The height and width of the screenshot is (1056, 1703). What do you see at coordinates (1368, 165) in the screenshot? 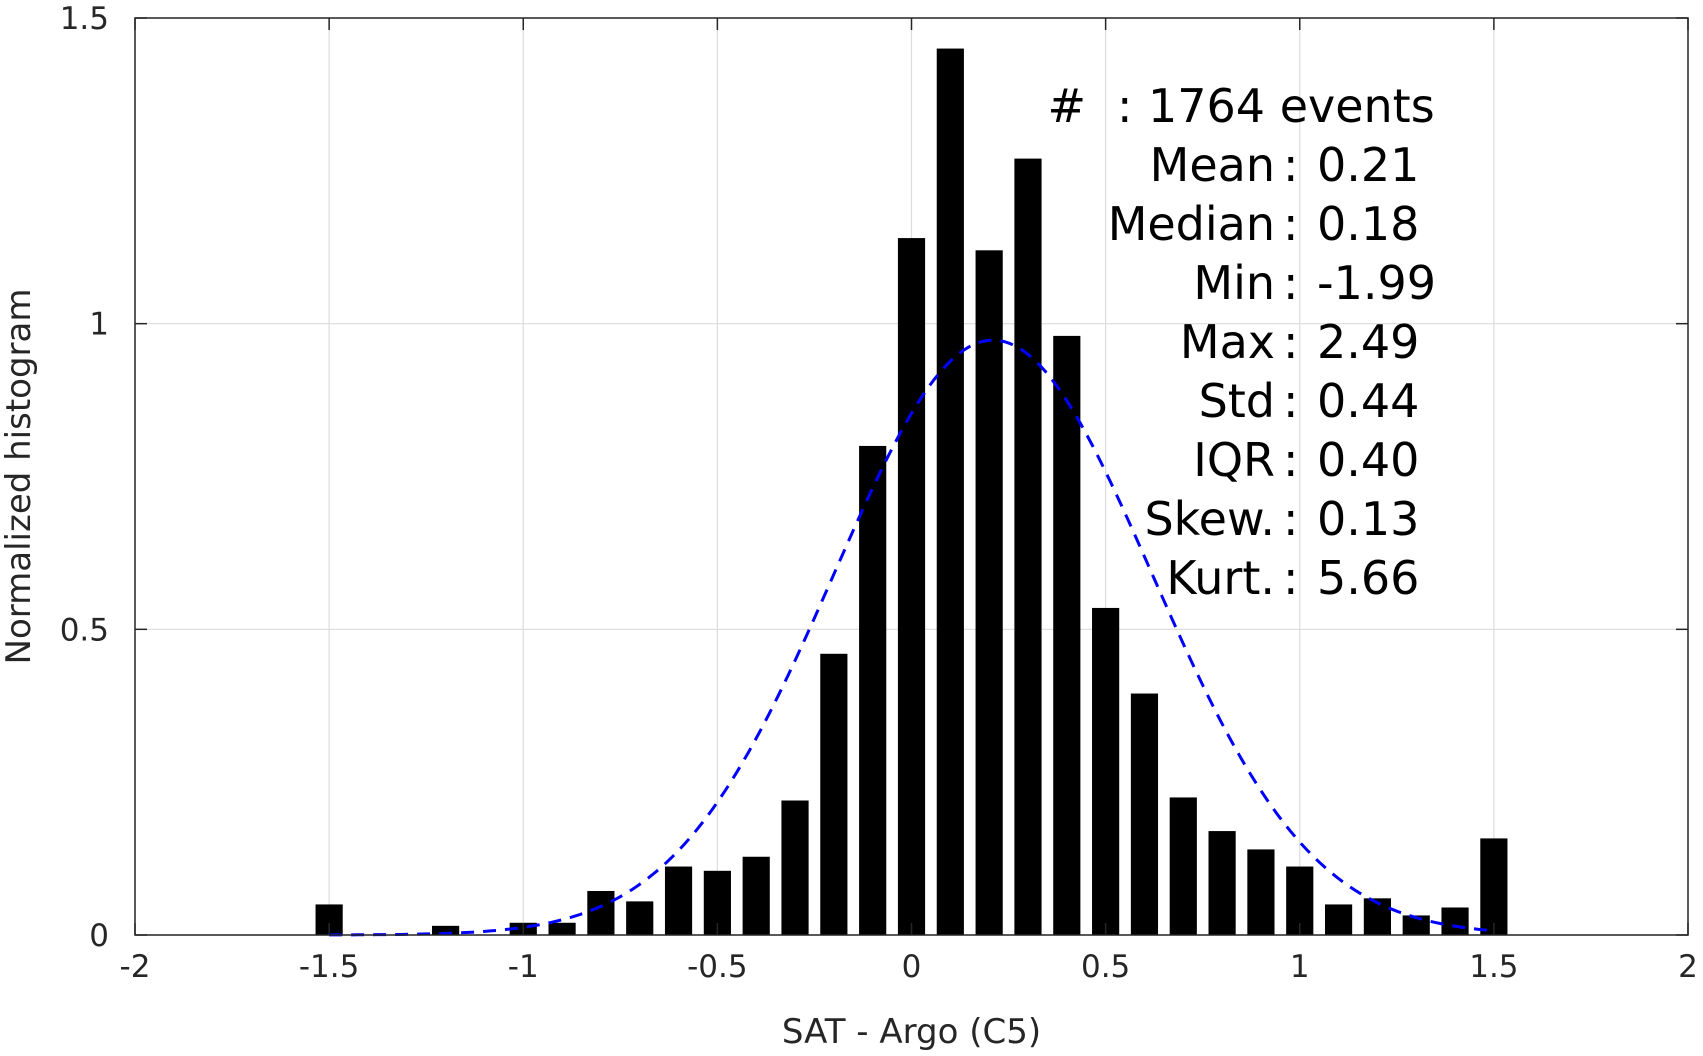
I see `stat-value: 0.21` at bounding box center [1368, 165].